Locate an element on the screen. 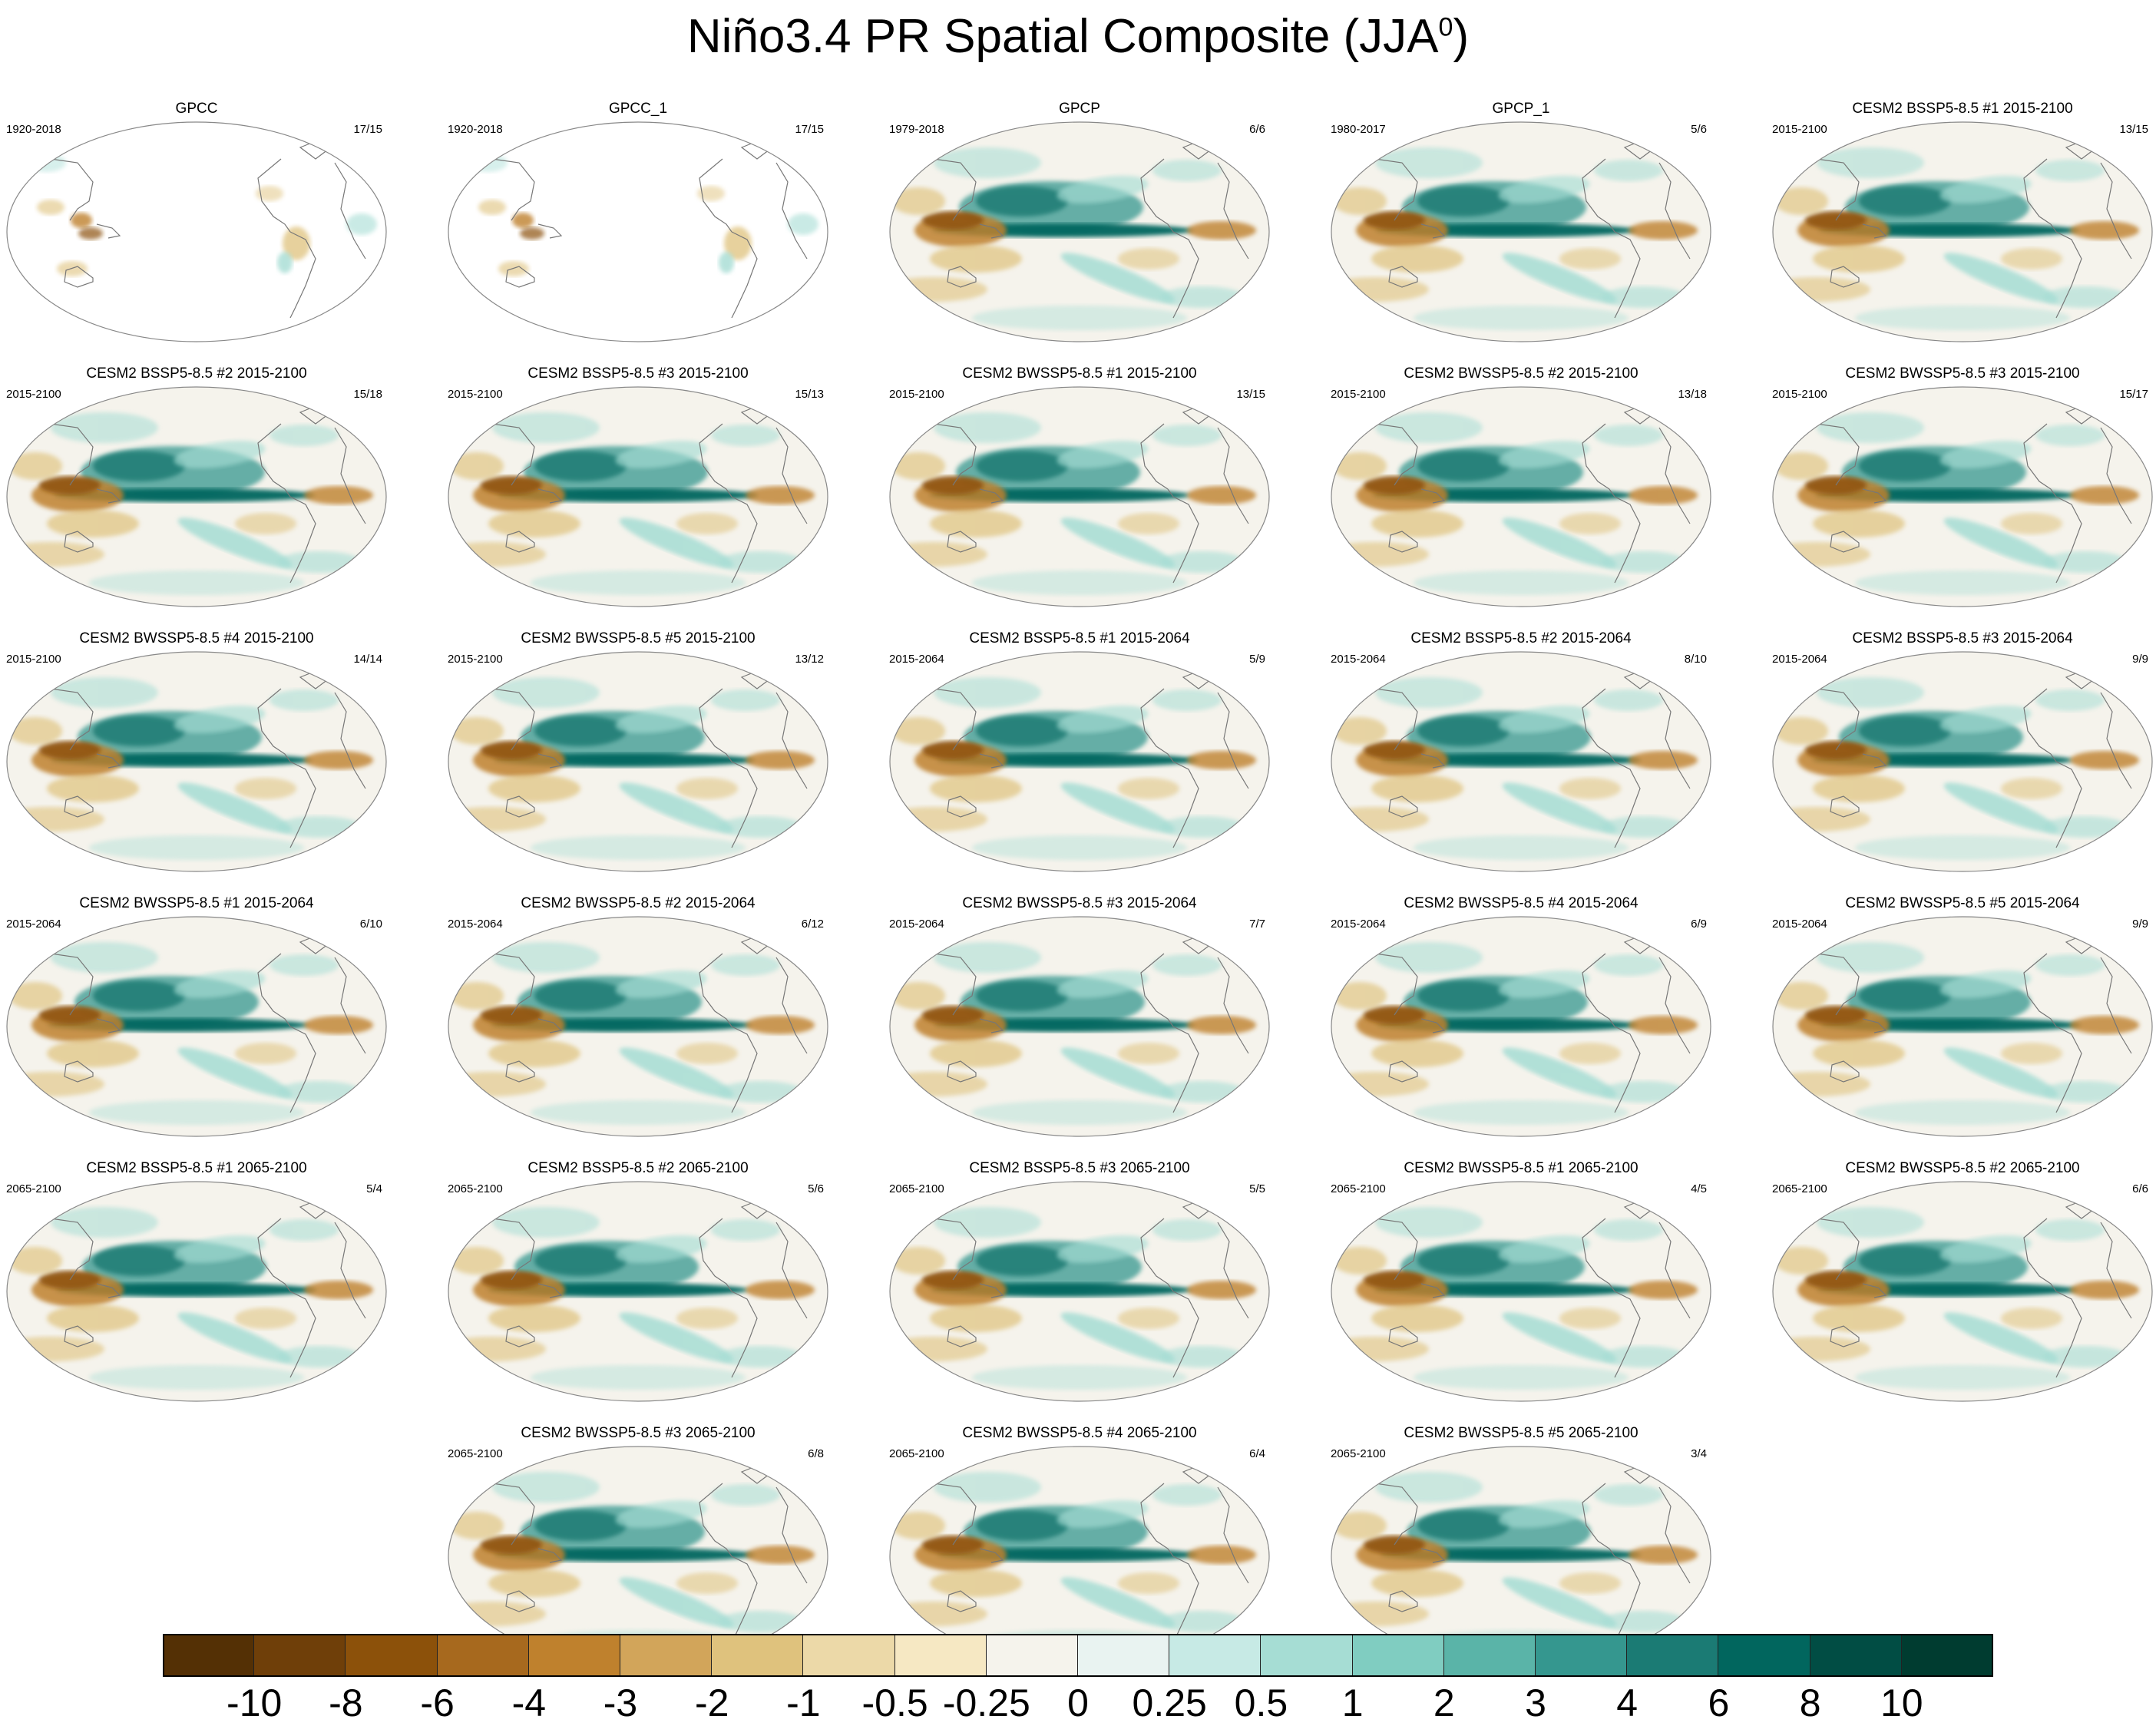 The image size is (2156, 1726). panel-period: 1920-2018 is located at coordinates (33, 129).